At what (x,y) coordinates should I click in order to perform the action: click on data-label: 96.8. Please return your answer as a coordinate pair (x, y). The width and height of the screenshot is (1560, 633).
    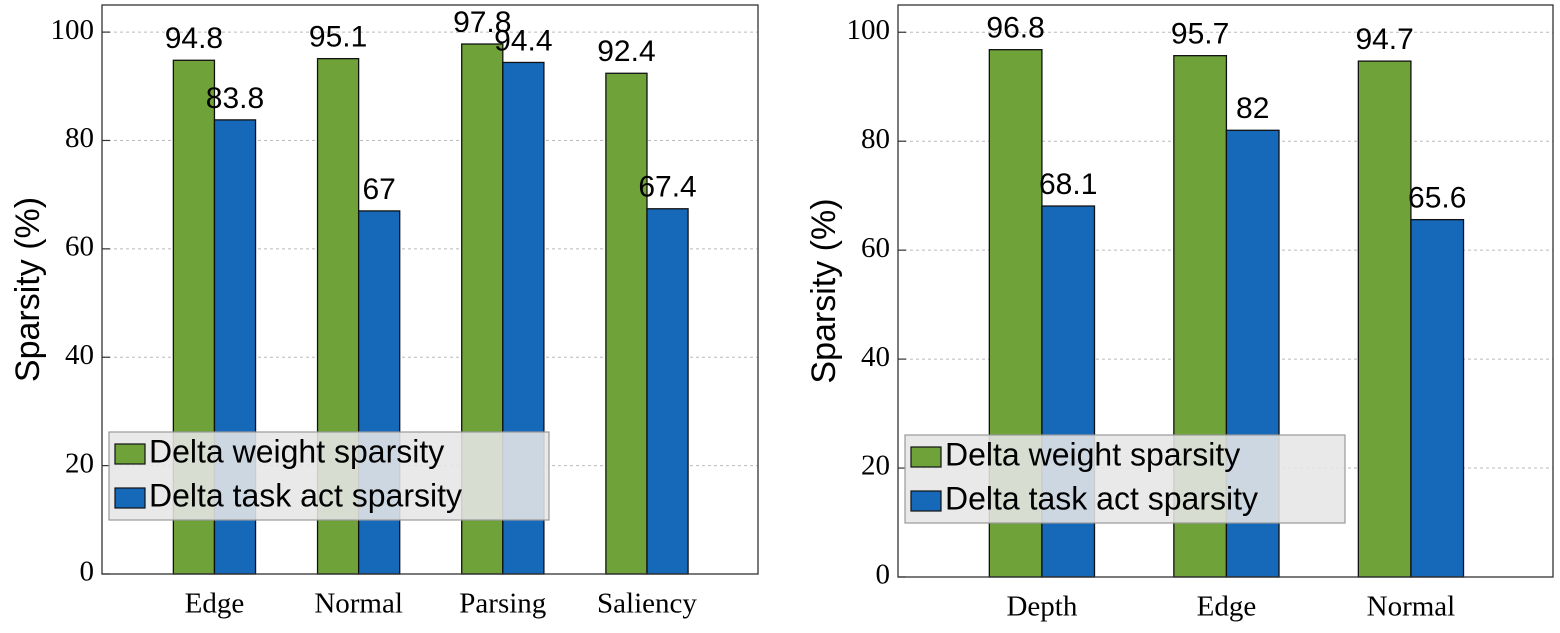
    Looking at the image, I should click on (1015, 28).